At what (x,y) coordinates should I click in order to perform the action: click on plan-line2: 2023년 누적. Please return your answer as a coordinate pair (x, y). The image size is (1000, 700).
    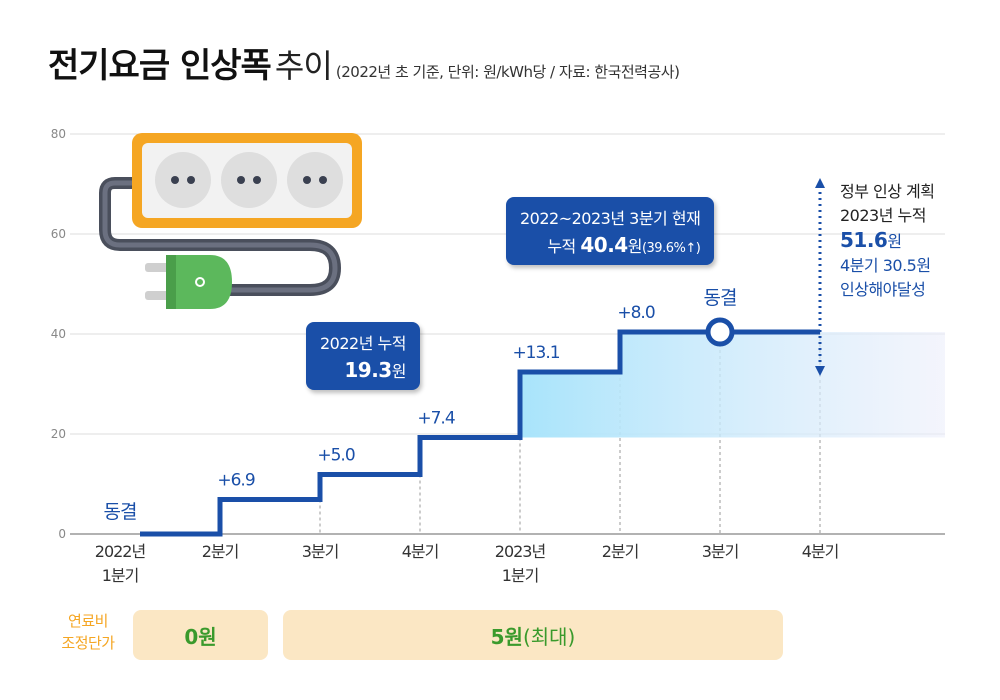
    Looking at the image, I should click on (883, 215).